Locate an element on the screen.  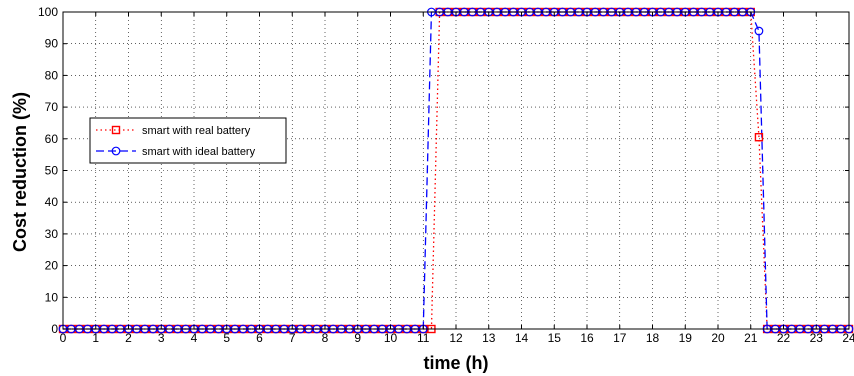
x-tick-label: 20 is located at coordinates (718, 338).